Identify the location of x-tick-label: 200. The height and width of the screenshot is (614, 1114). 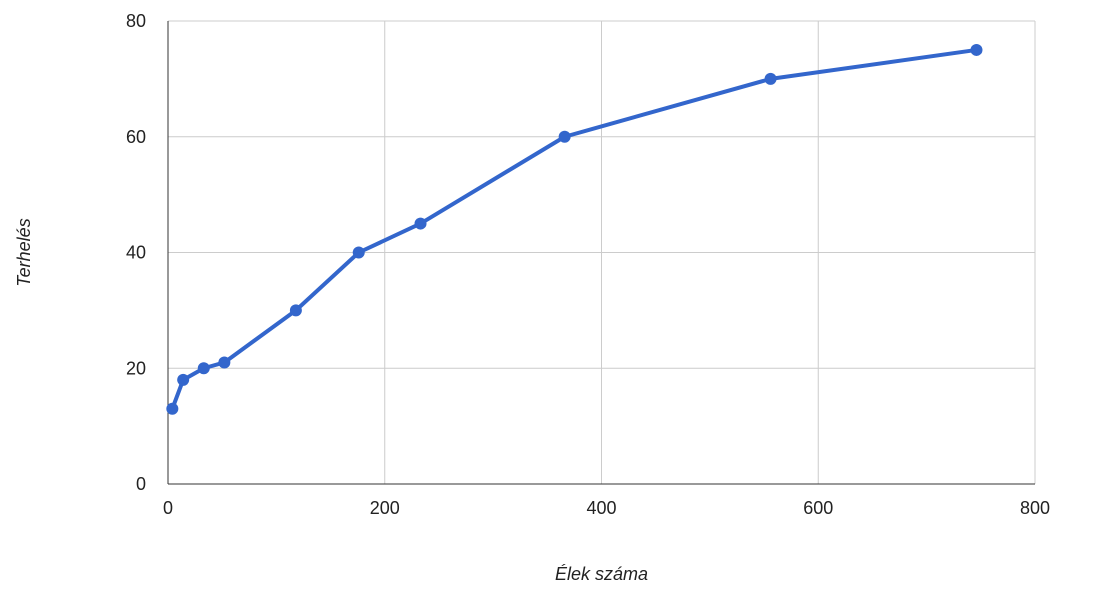
(385, 508).